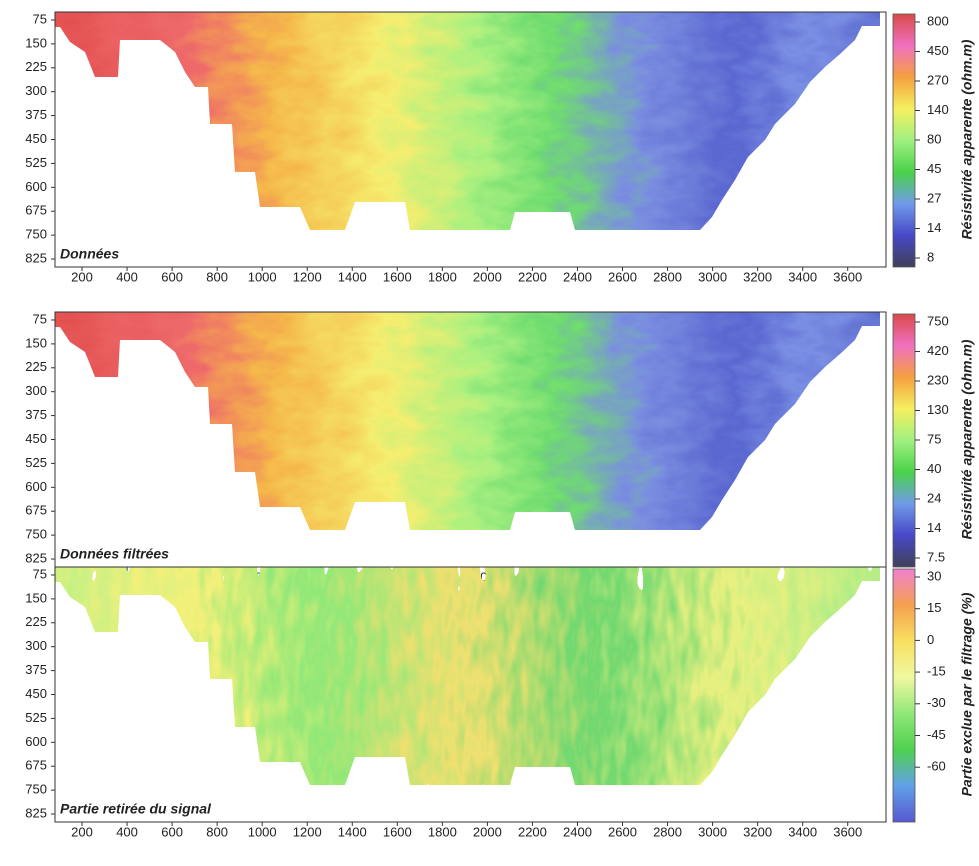 Image resolution: width=979 pixels, height=866 pixels. What do you see at coordinates (114, 554) in the screenshot?
I see `panel-label: Données filtrées` at bounding box center [114, 554].